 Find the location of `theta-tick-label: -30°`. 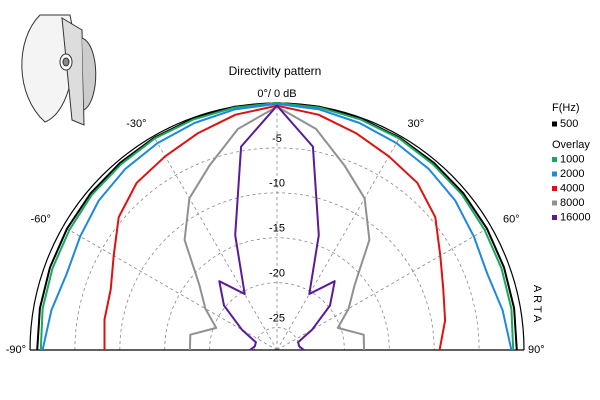

theta-tick-label: -30° is located at coordinates (136, 124).